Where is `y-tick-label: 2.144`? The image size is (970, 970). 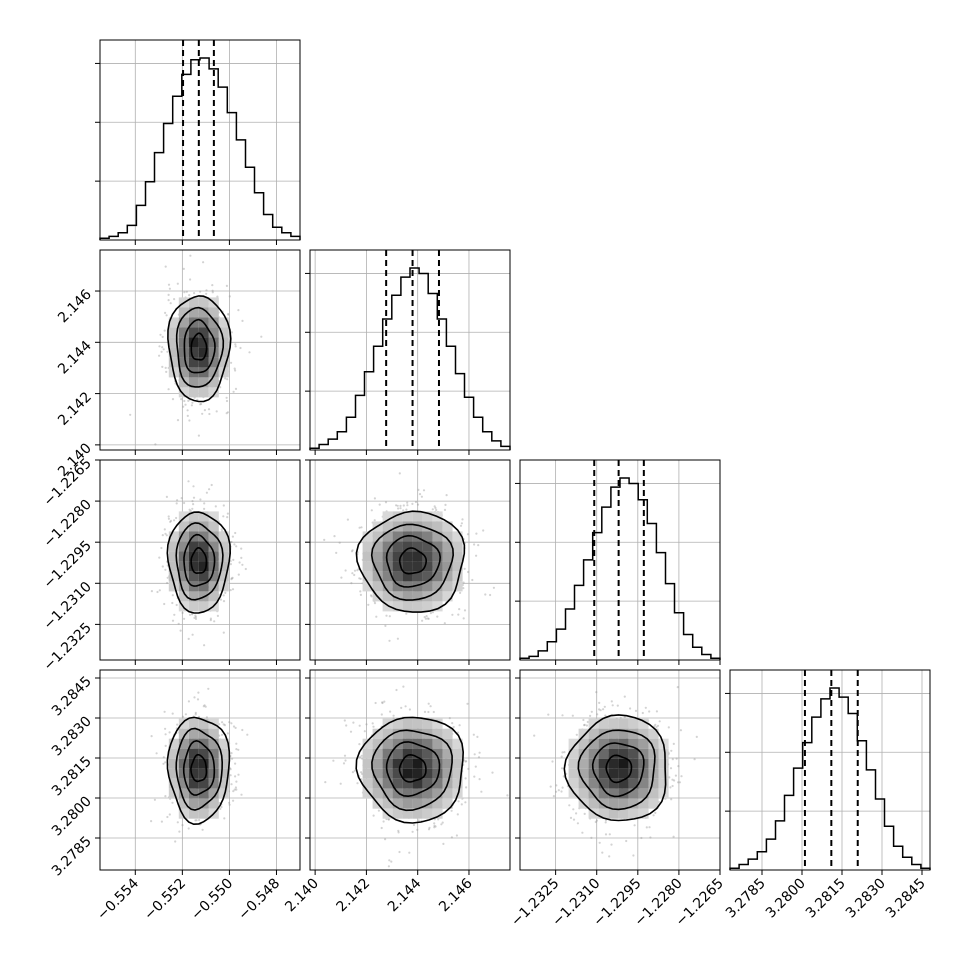
y-tick-label: 2.144 is located at coordinates (75, 358).